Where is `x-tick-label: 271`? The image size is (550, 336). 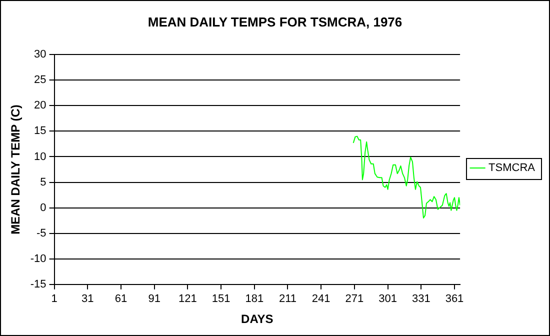 x-tick-label: 271 is located at coordinates (354, 299).